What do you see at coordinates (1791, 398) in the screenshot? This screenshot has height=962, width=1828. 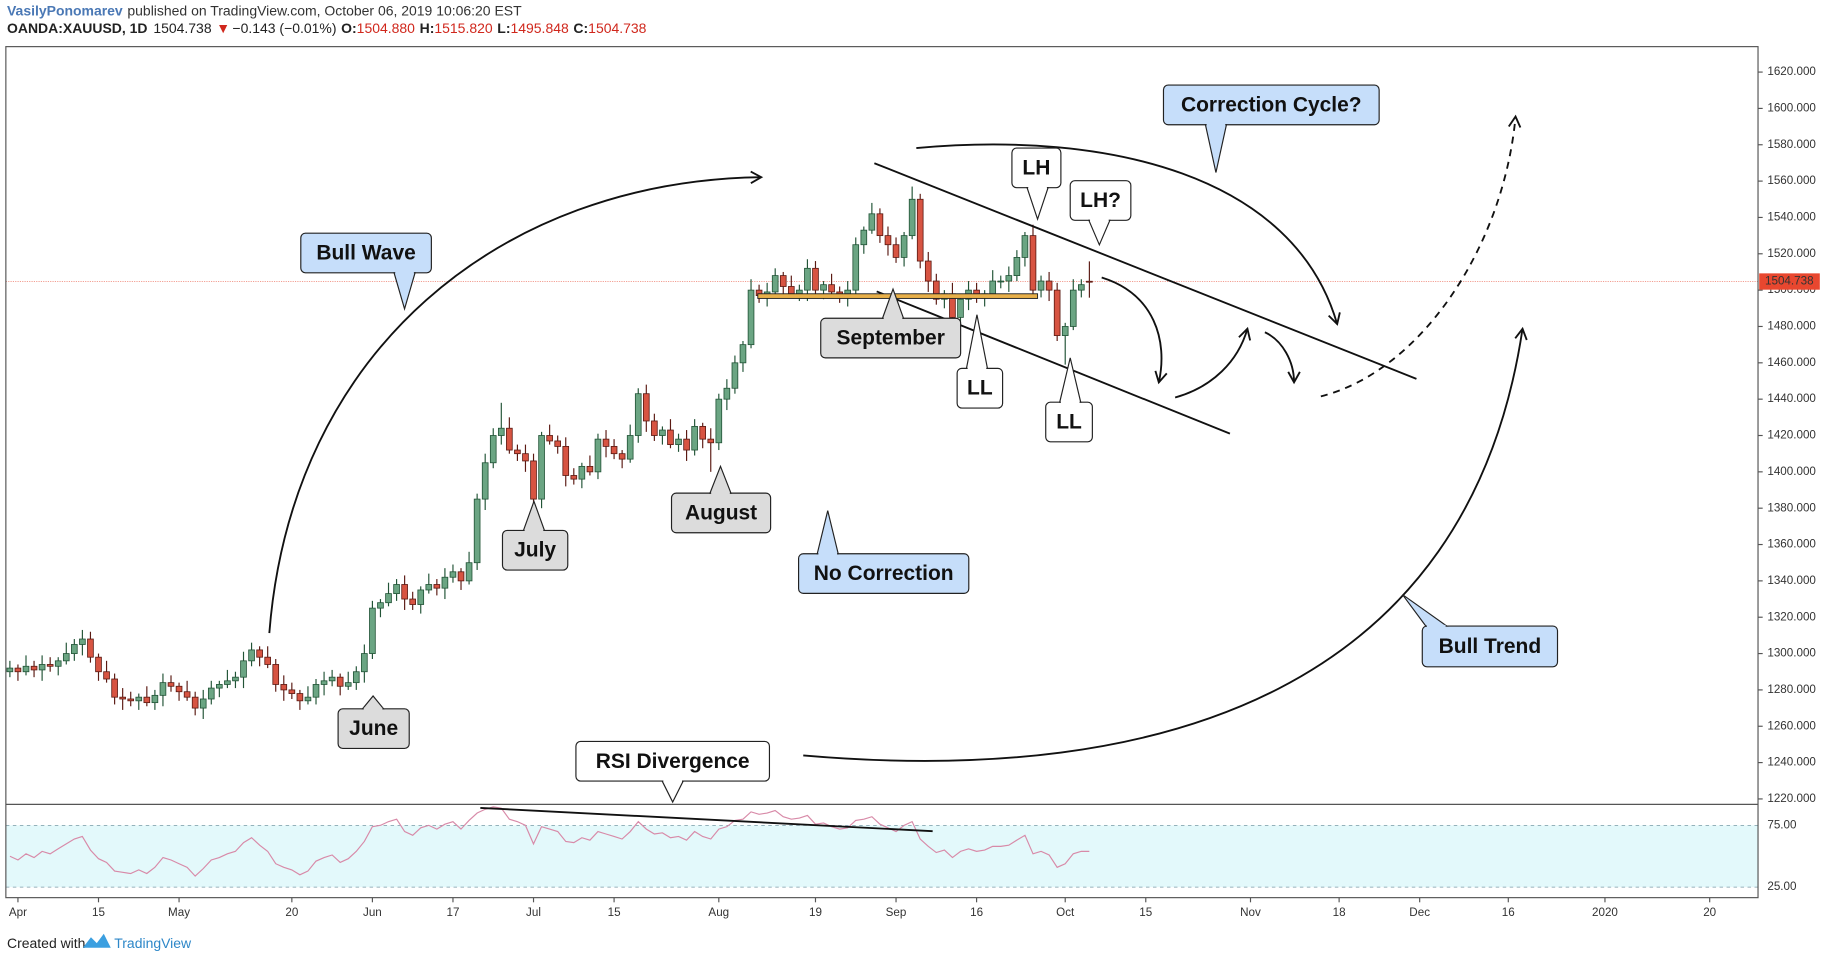 I see `y-tick-label: 1440.000` at bounding box center [1791, 398].